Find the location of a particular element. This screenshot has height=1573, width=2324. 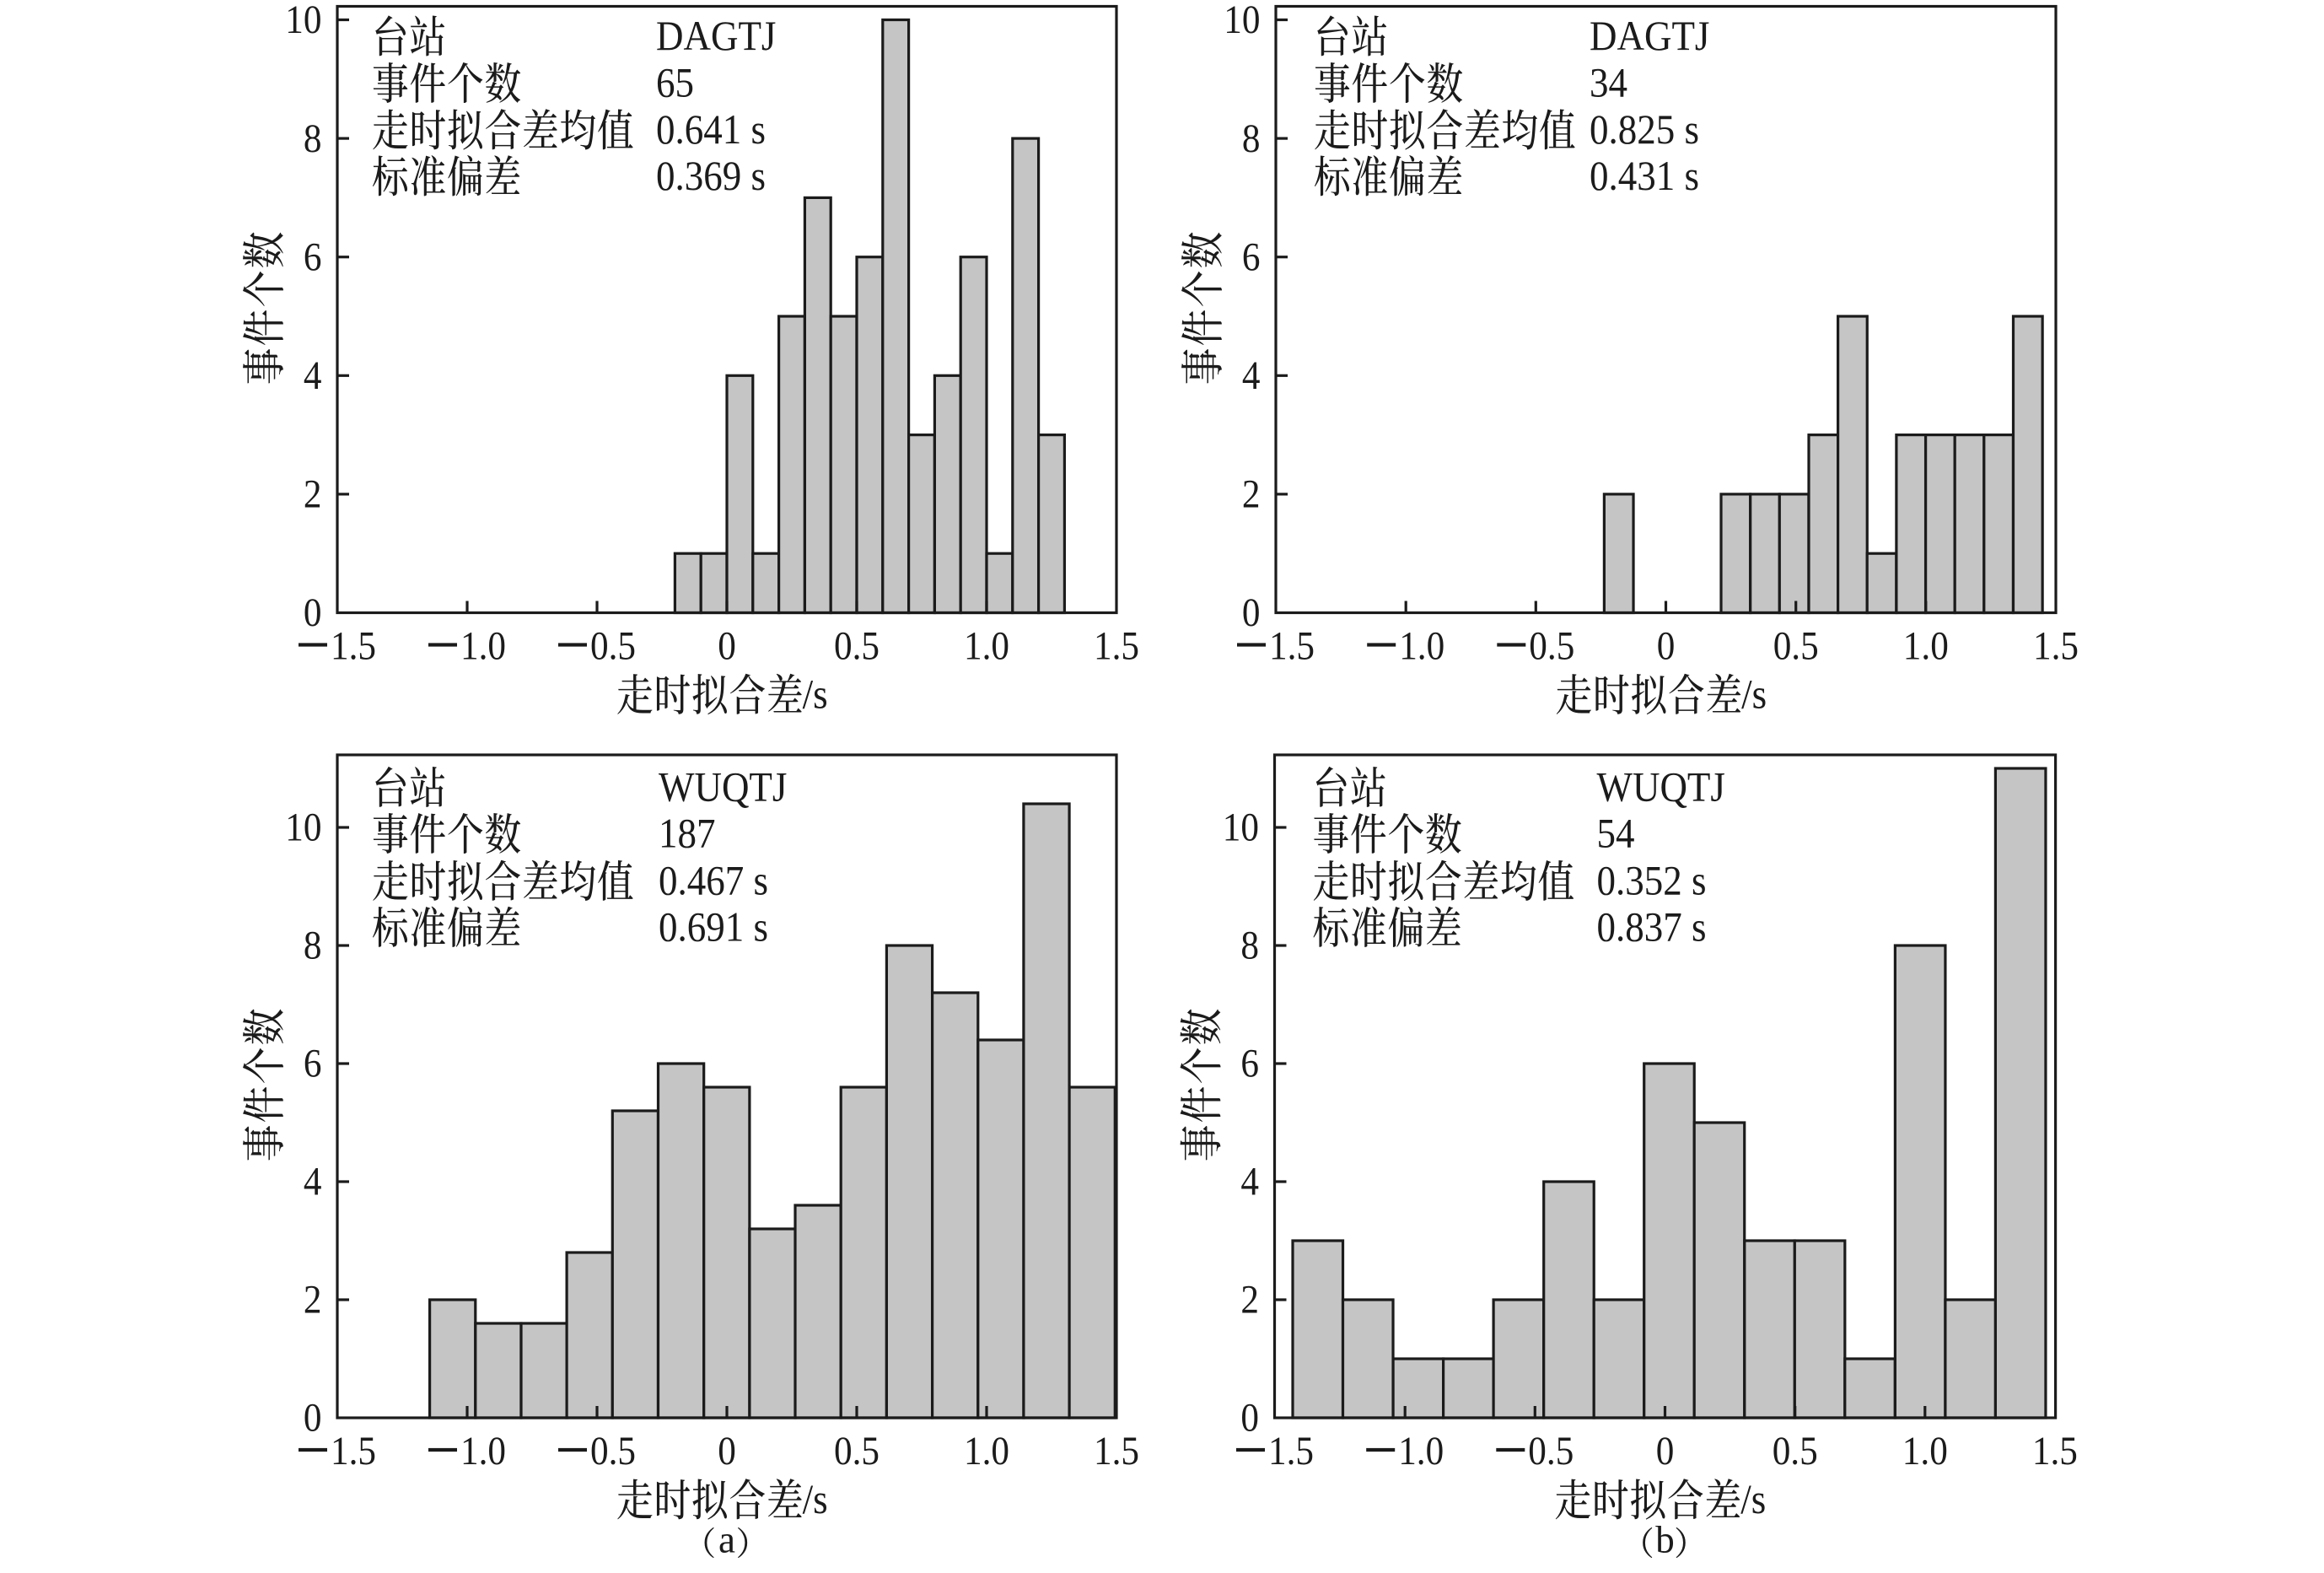

svg-text: a is located at coordinates (726, 1540).